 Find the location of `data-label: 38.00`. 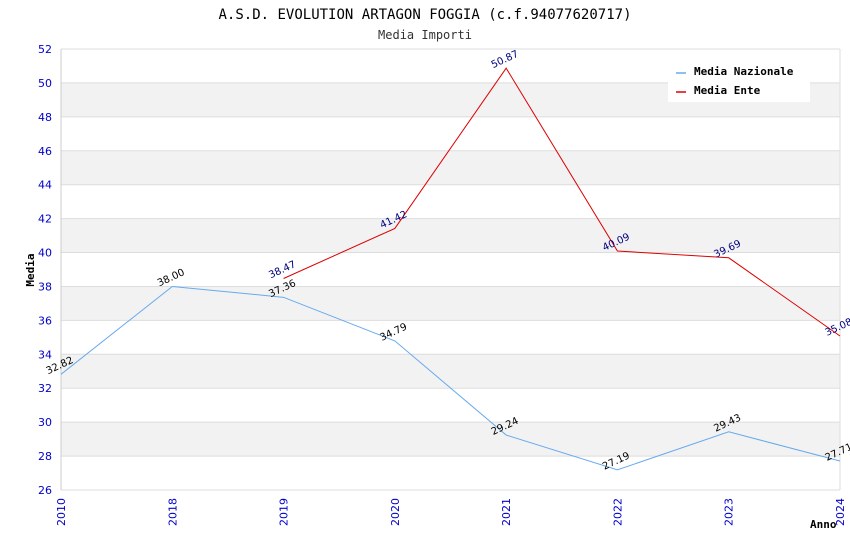

data-label: 38.00 is located at coordinates (171, 278).